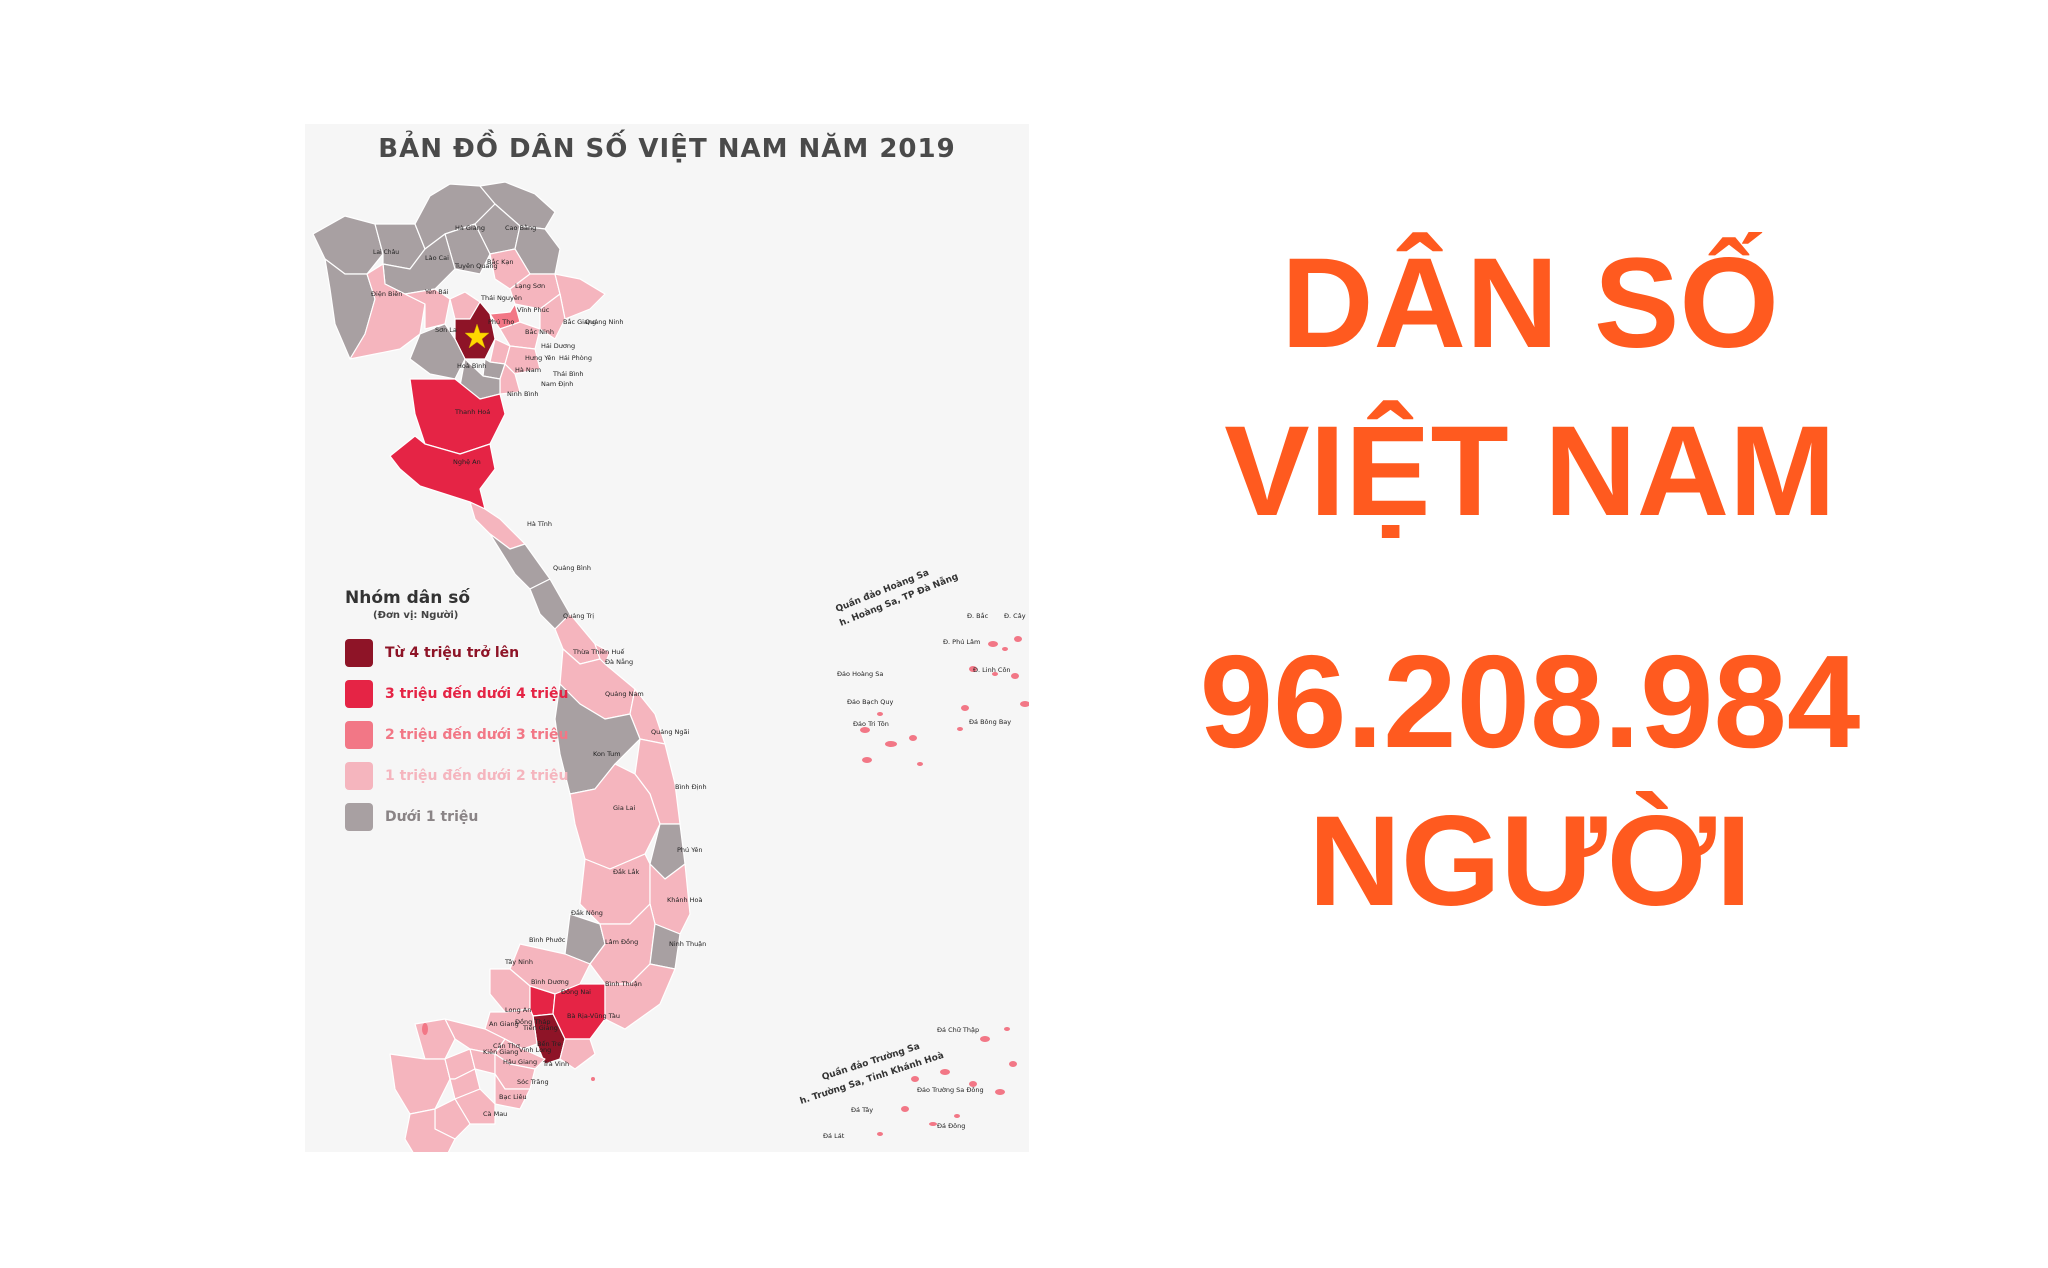 Image resolution: width=2048 pixels, height=1268 pixels. I want to click on label-ninh-binh: Ninh Bình, so click(522, 394).